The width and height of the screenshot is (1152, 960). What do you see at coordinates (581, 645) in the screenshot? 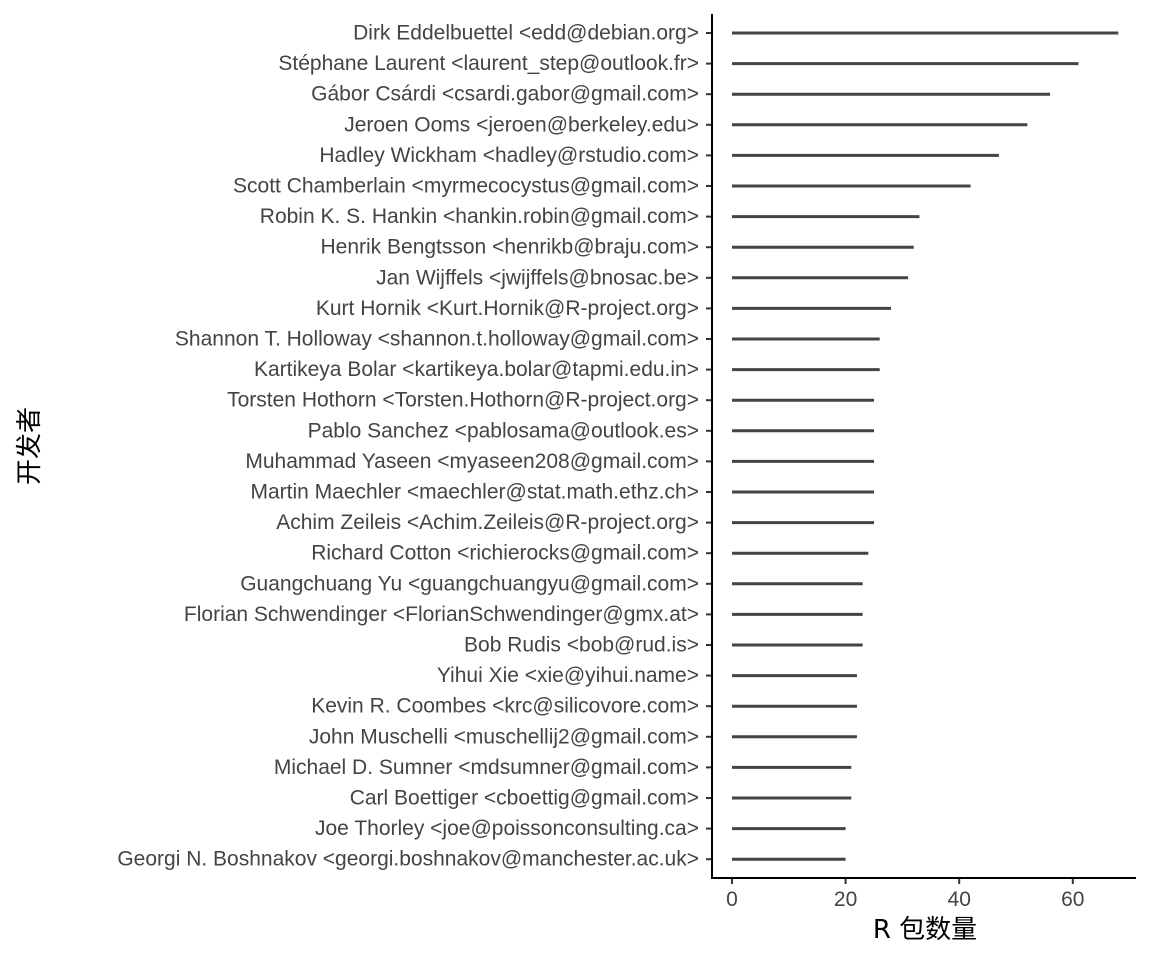
I see `y-tick-label: Bob Rudis <bob@rud.is>` at bounding box center [581, 645].